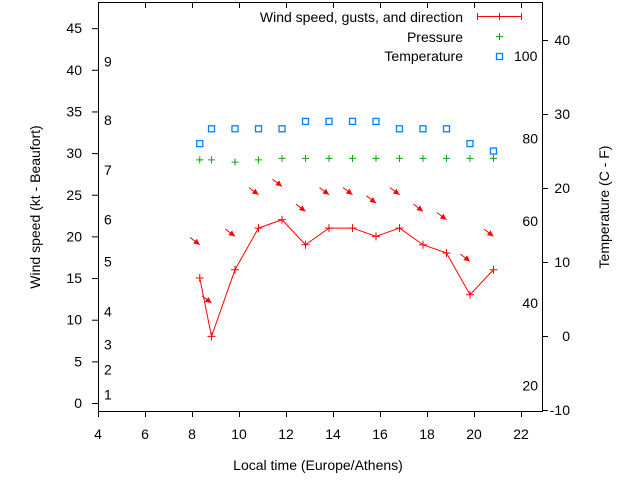 This screenshot has height=480, width=640. I want to click on y2-tick-label: 10, so click(562, 262).